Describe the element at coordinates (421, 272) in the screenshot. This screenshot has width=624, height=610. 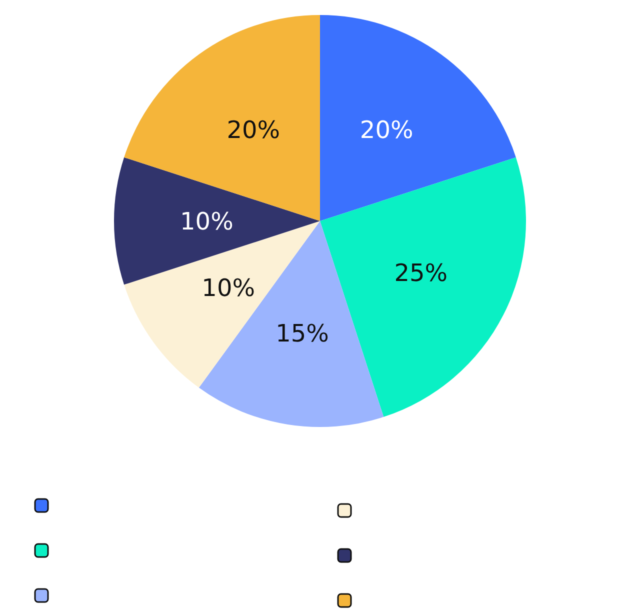
I see `data-label: 25%` at that location.